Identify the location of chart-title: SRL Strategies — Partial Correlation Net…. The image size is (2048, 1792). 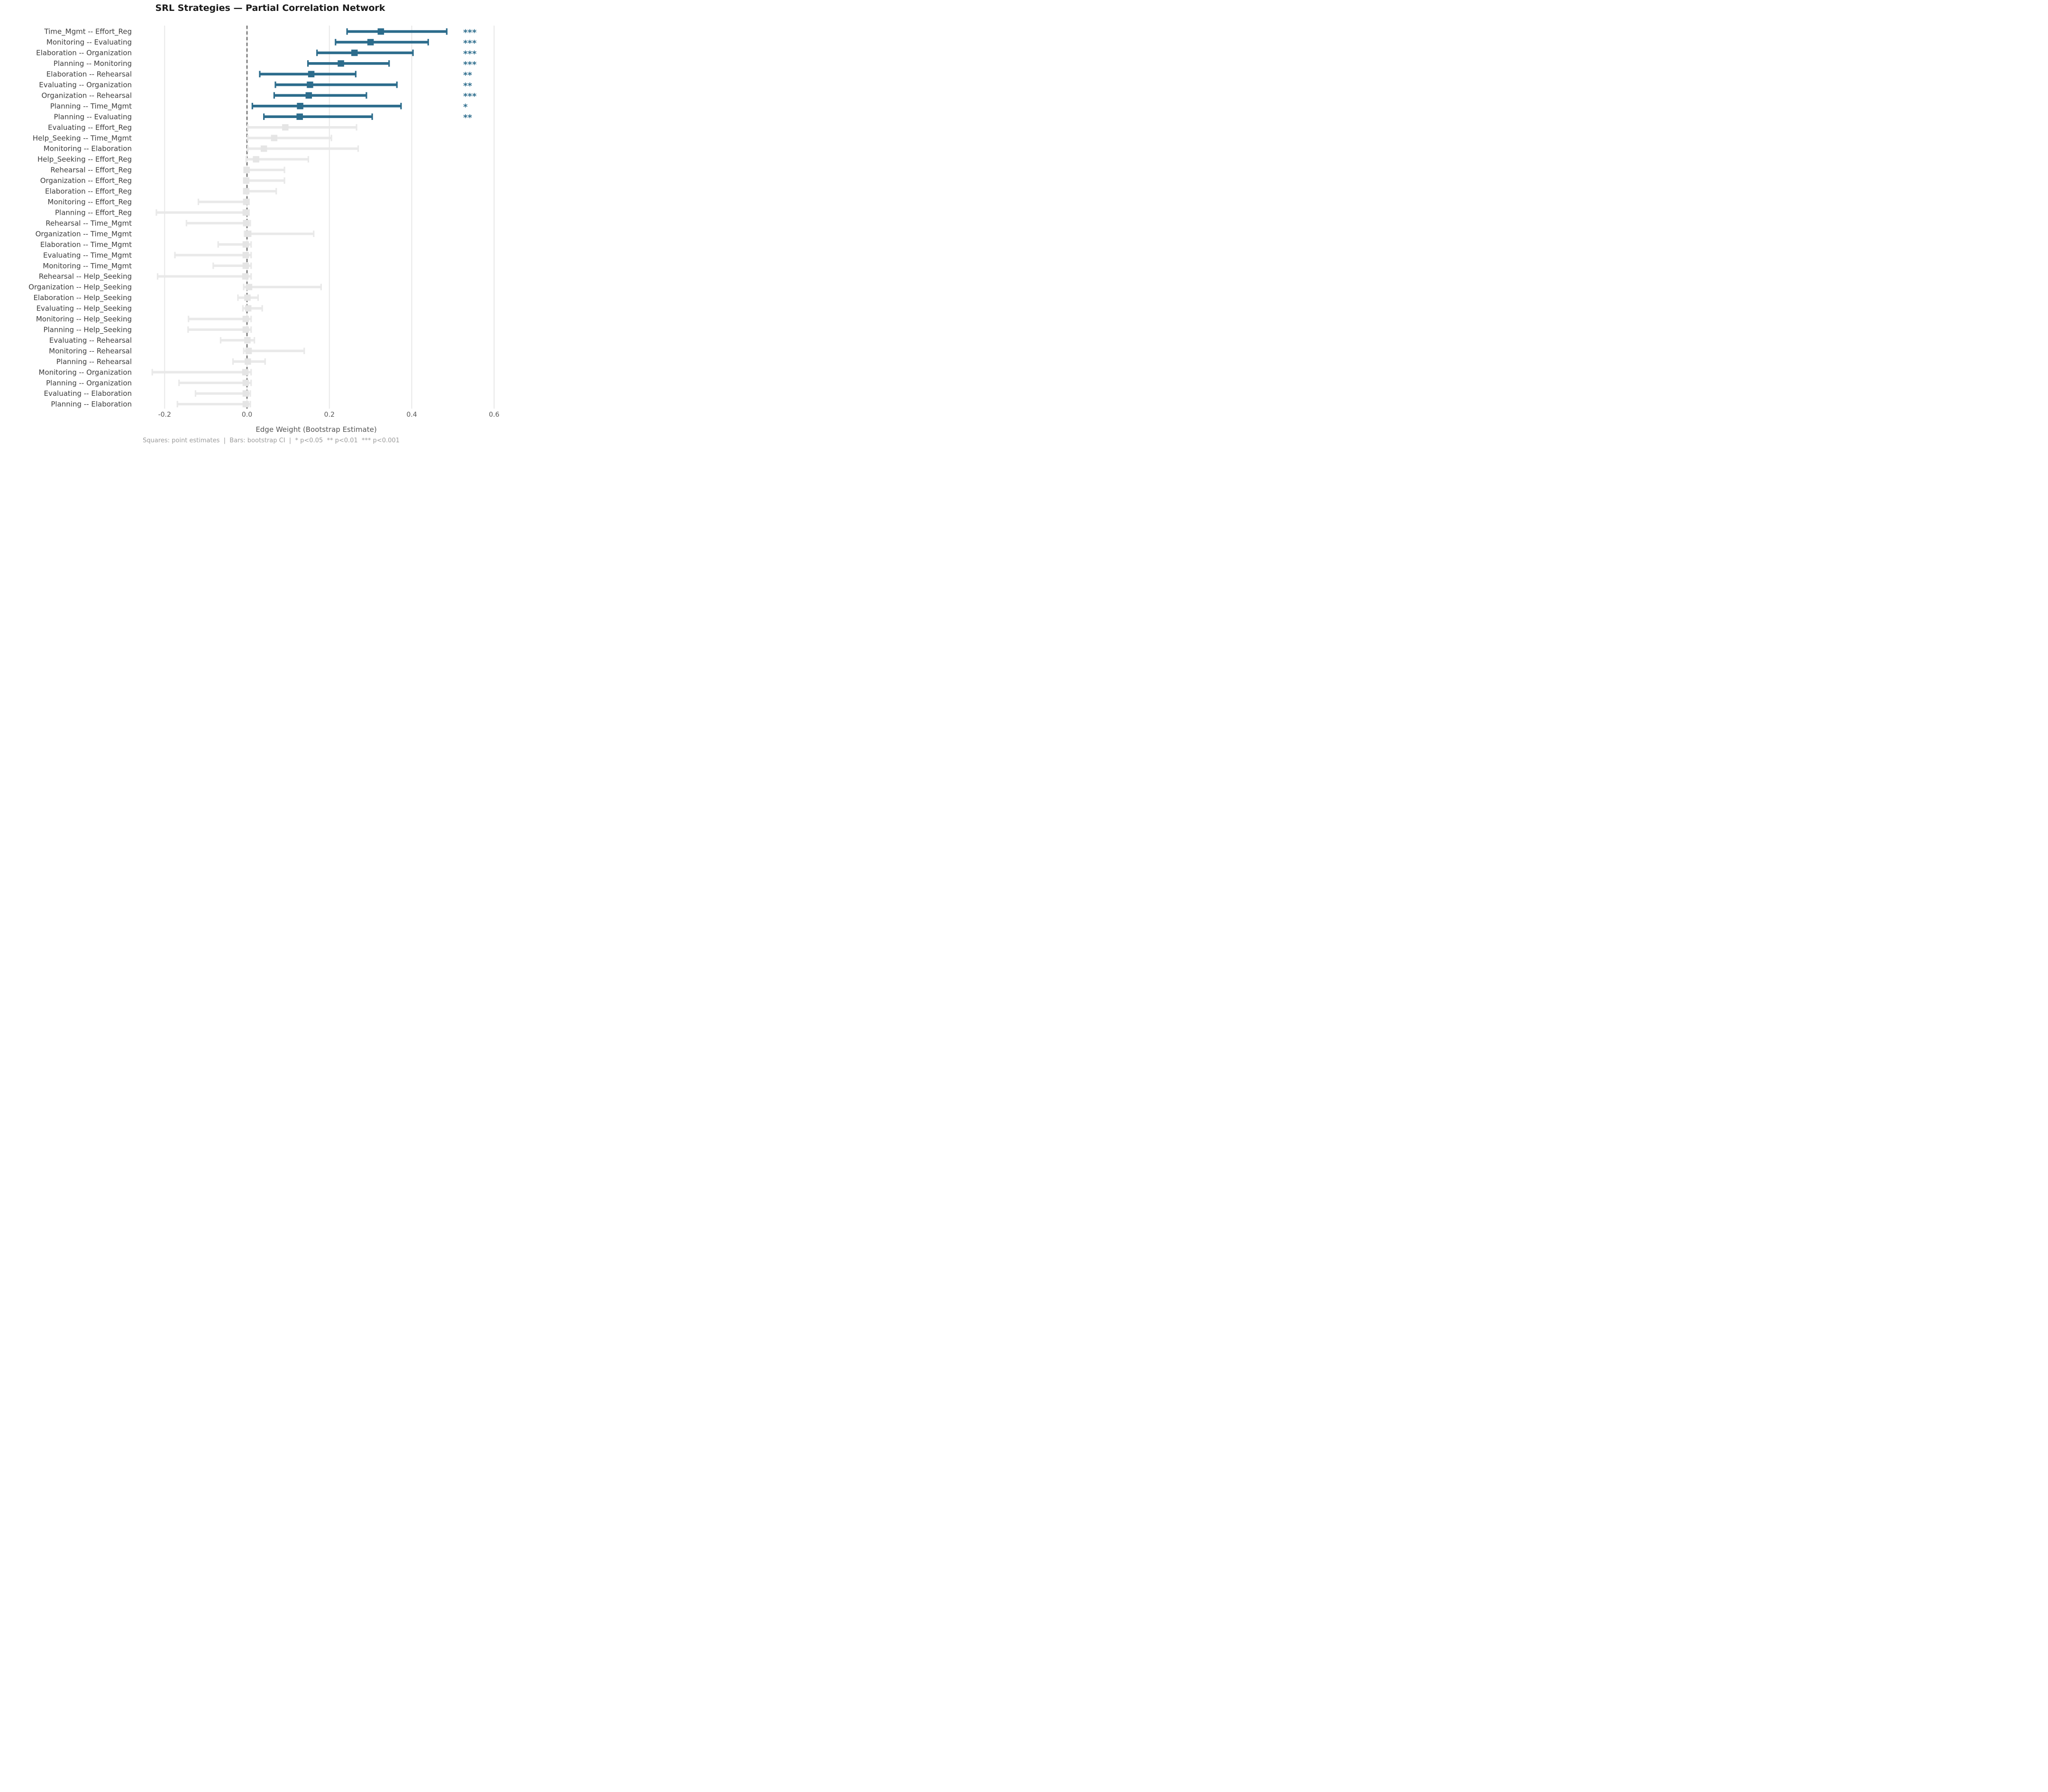
(270, 8).